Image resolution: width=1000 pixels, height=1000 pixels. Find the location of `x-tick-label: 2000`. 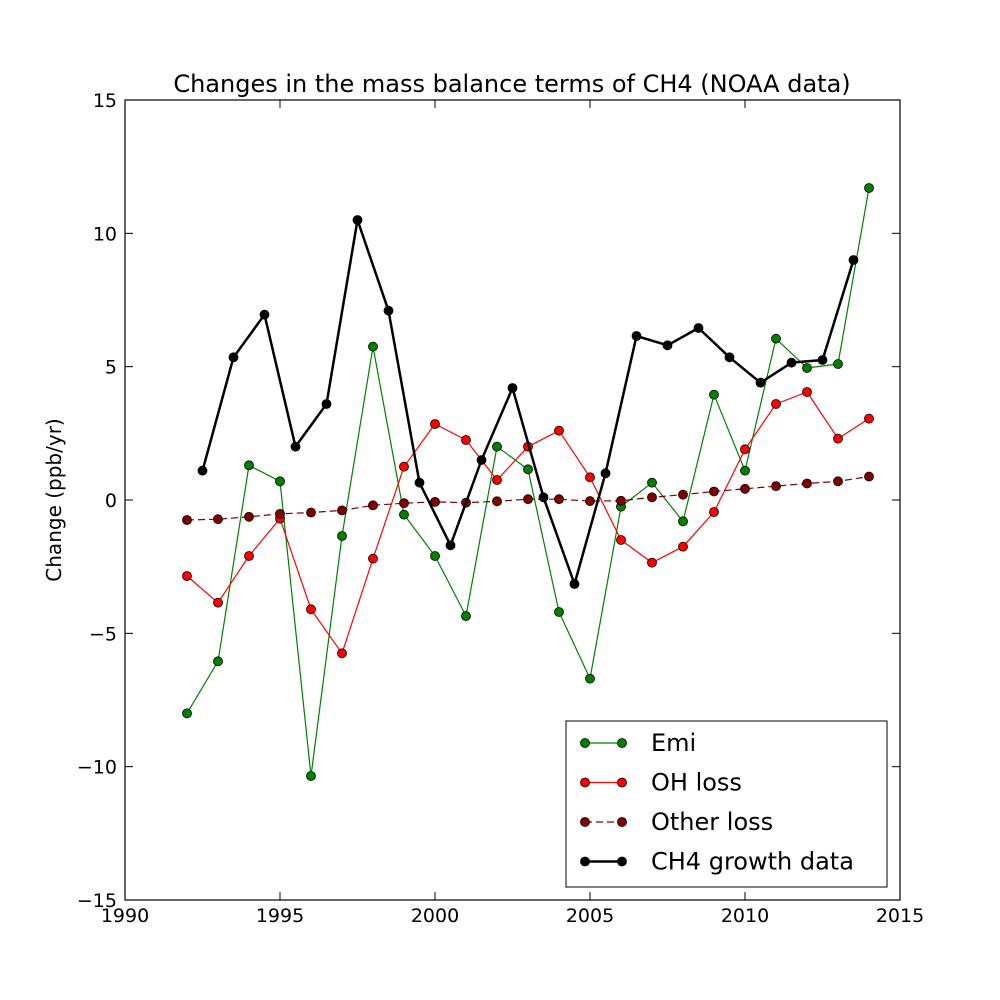

x-tick-label: 2000 is located at coordinates (435, 916).